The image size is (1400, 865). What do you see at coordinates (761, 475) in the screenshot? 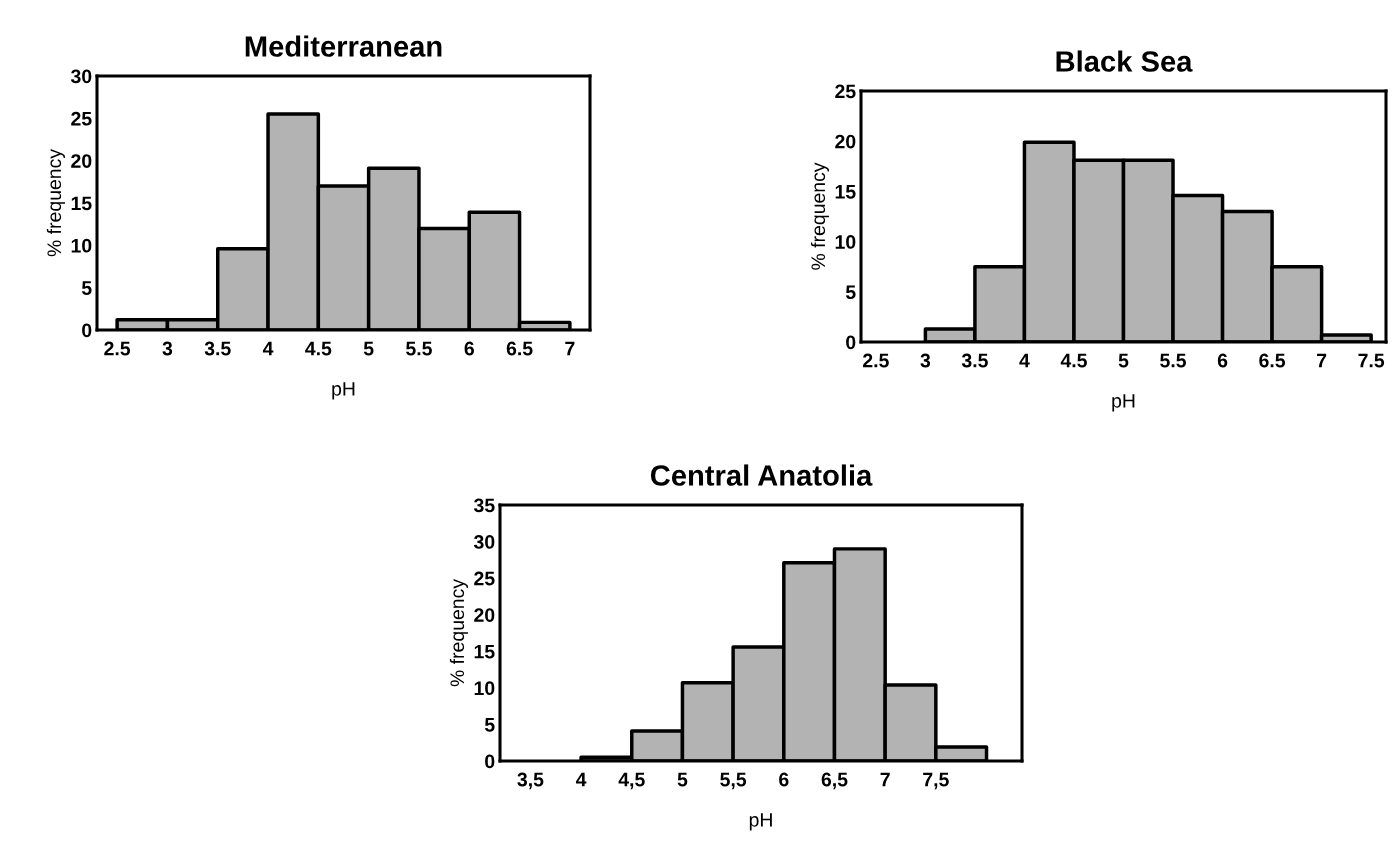
I see `chart-title: Central Anatolia` at bounding box center [761, 475].